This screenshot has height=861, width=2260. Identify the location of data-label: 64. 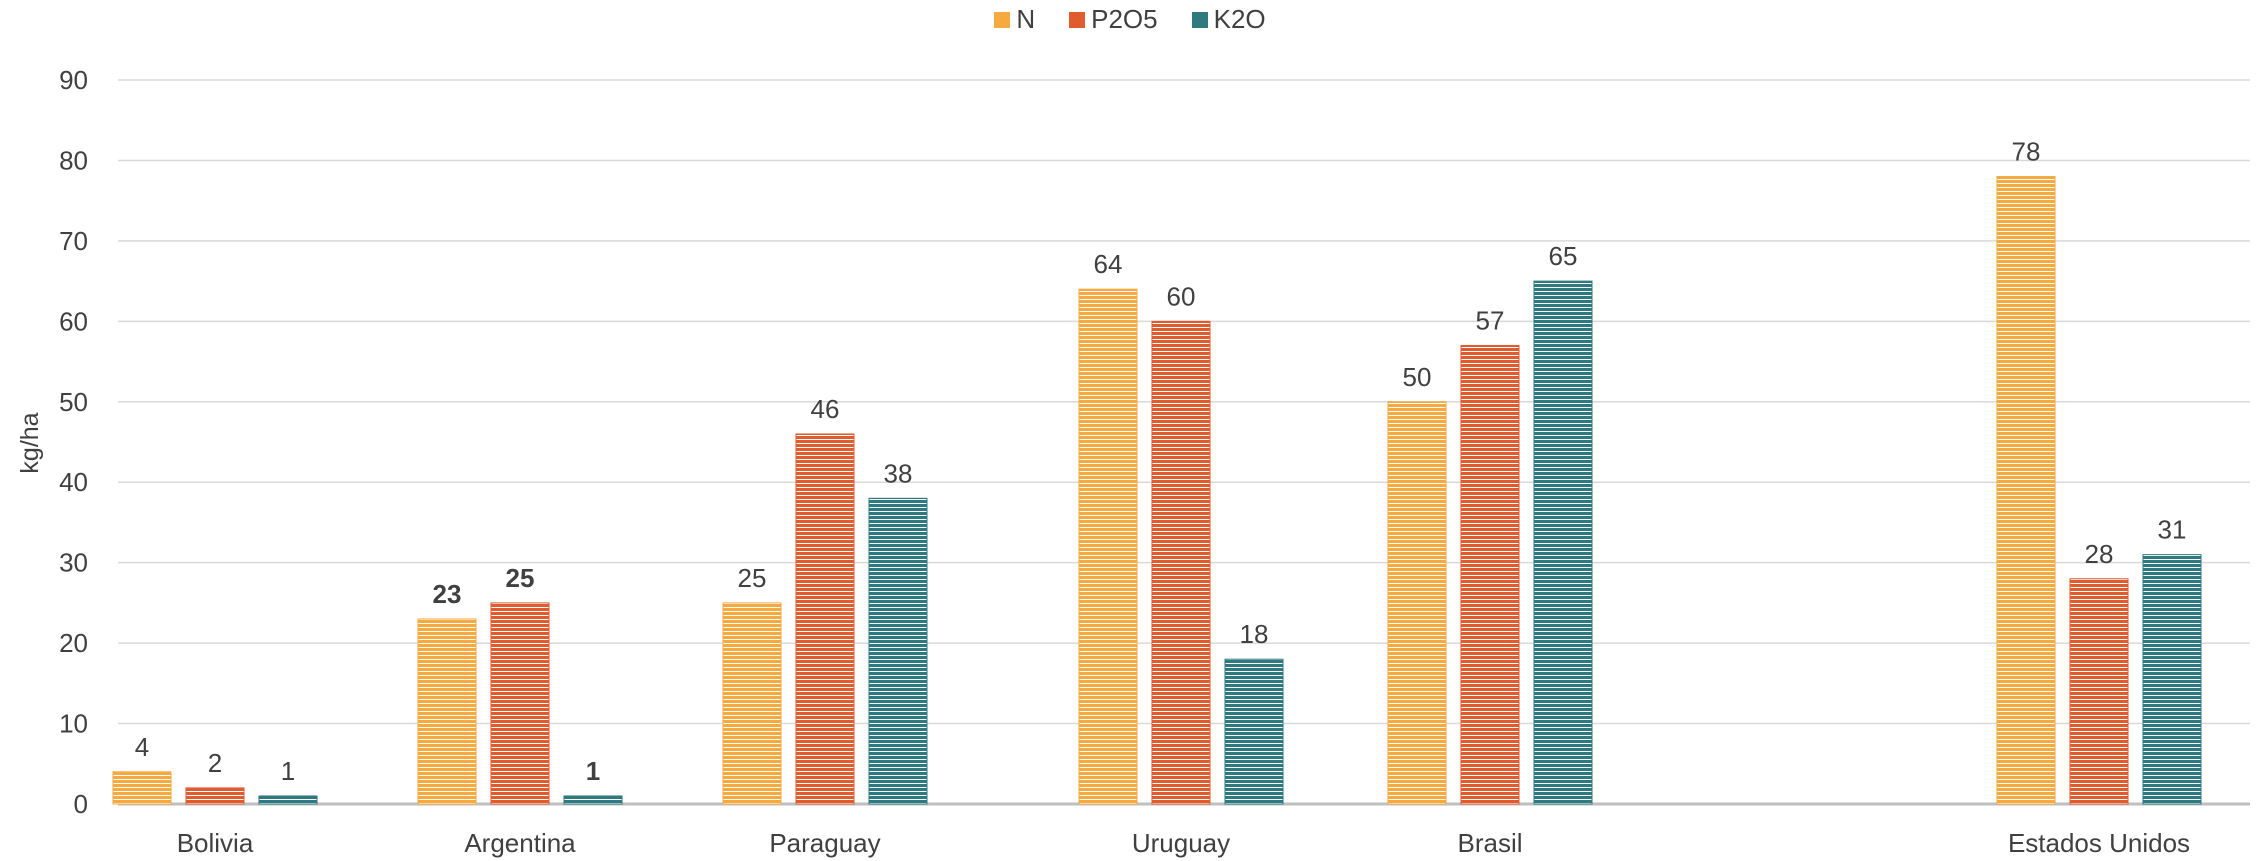
(1108, 264).